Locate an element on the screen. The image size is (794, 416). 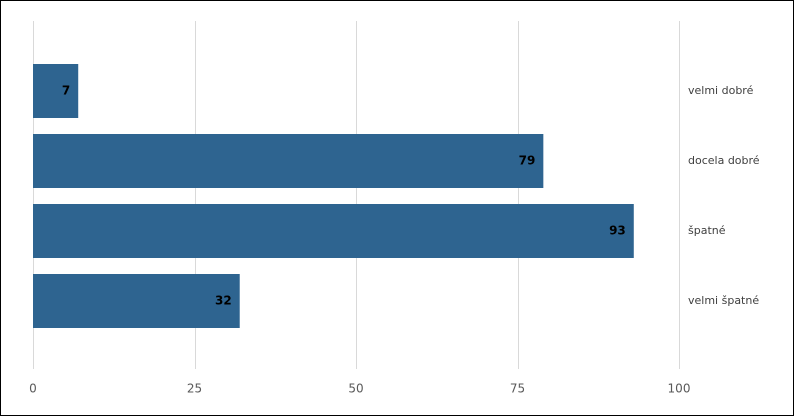
data-label-velmi-spatne: 32 is located at coordinates (223, 301).